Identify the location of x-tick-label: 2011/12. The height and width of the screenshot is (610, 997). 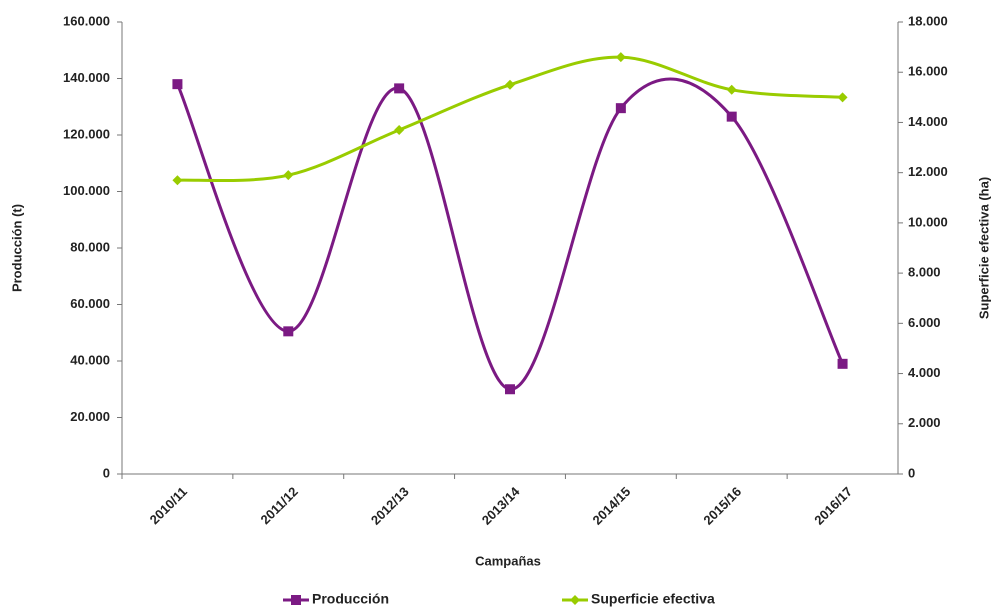
(279, 505).